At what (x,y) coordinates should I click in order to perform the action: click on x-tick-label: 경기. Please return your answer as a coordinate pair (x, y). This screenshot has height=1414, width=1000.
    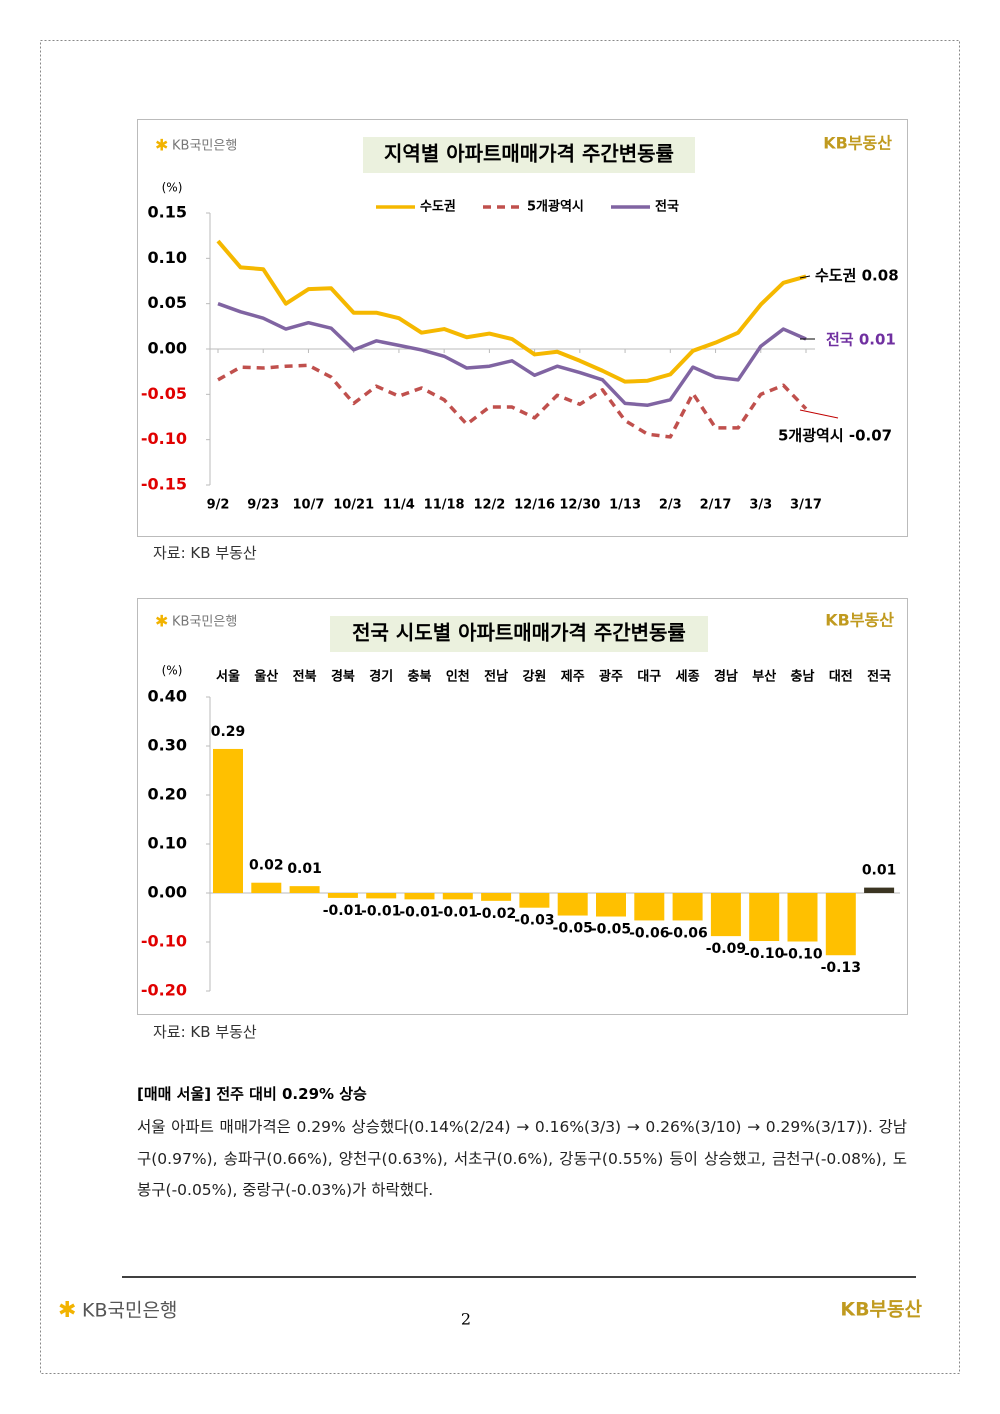
    Looking at the image, I should click on (381, 677).